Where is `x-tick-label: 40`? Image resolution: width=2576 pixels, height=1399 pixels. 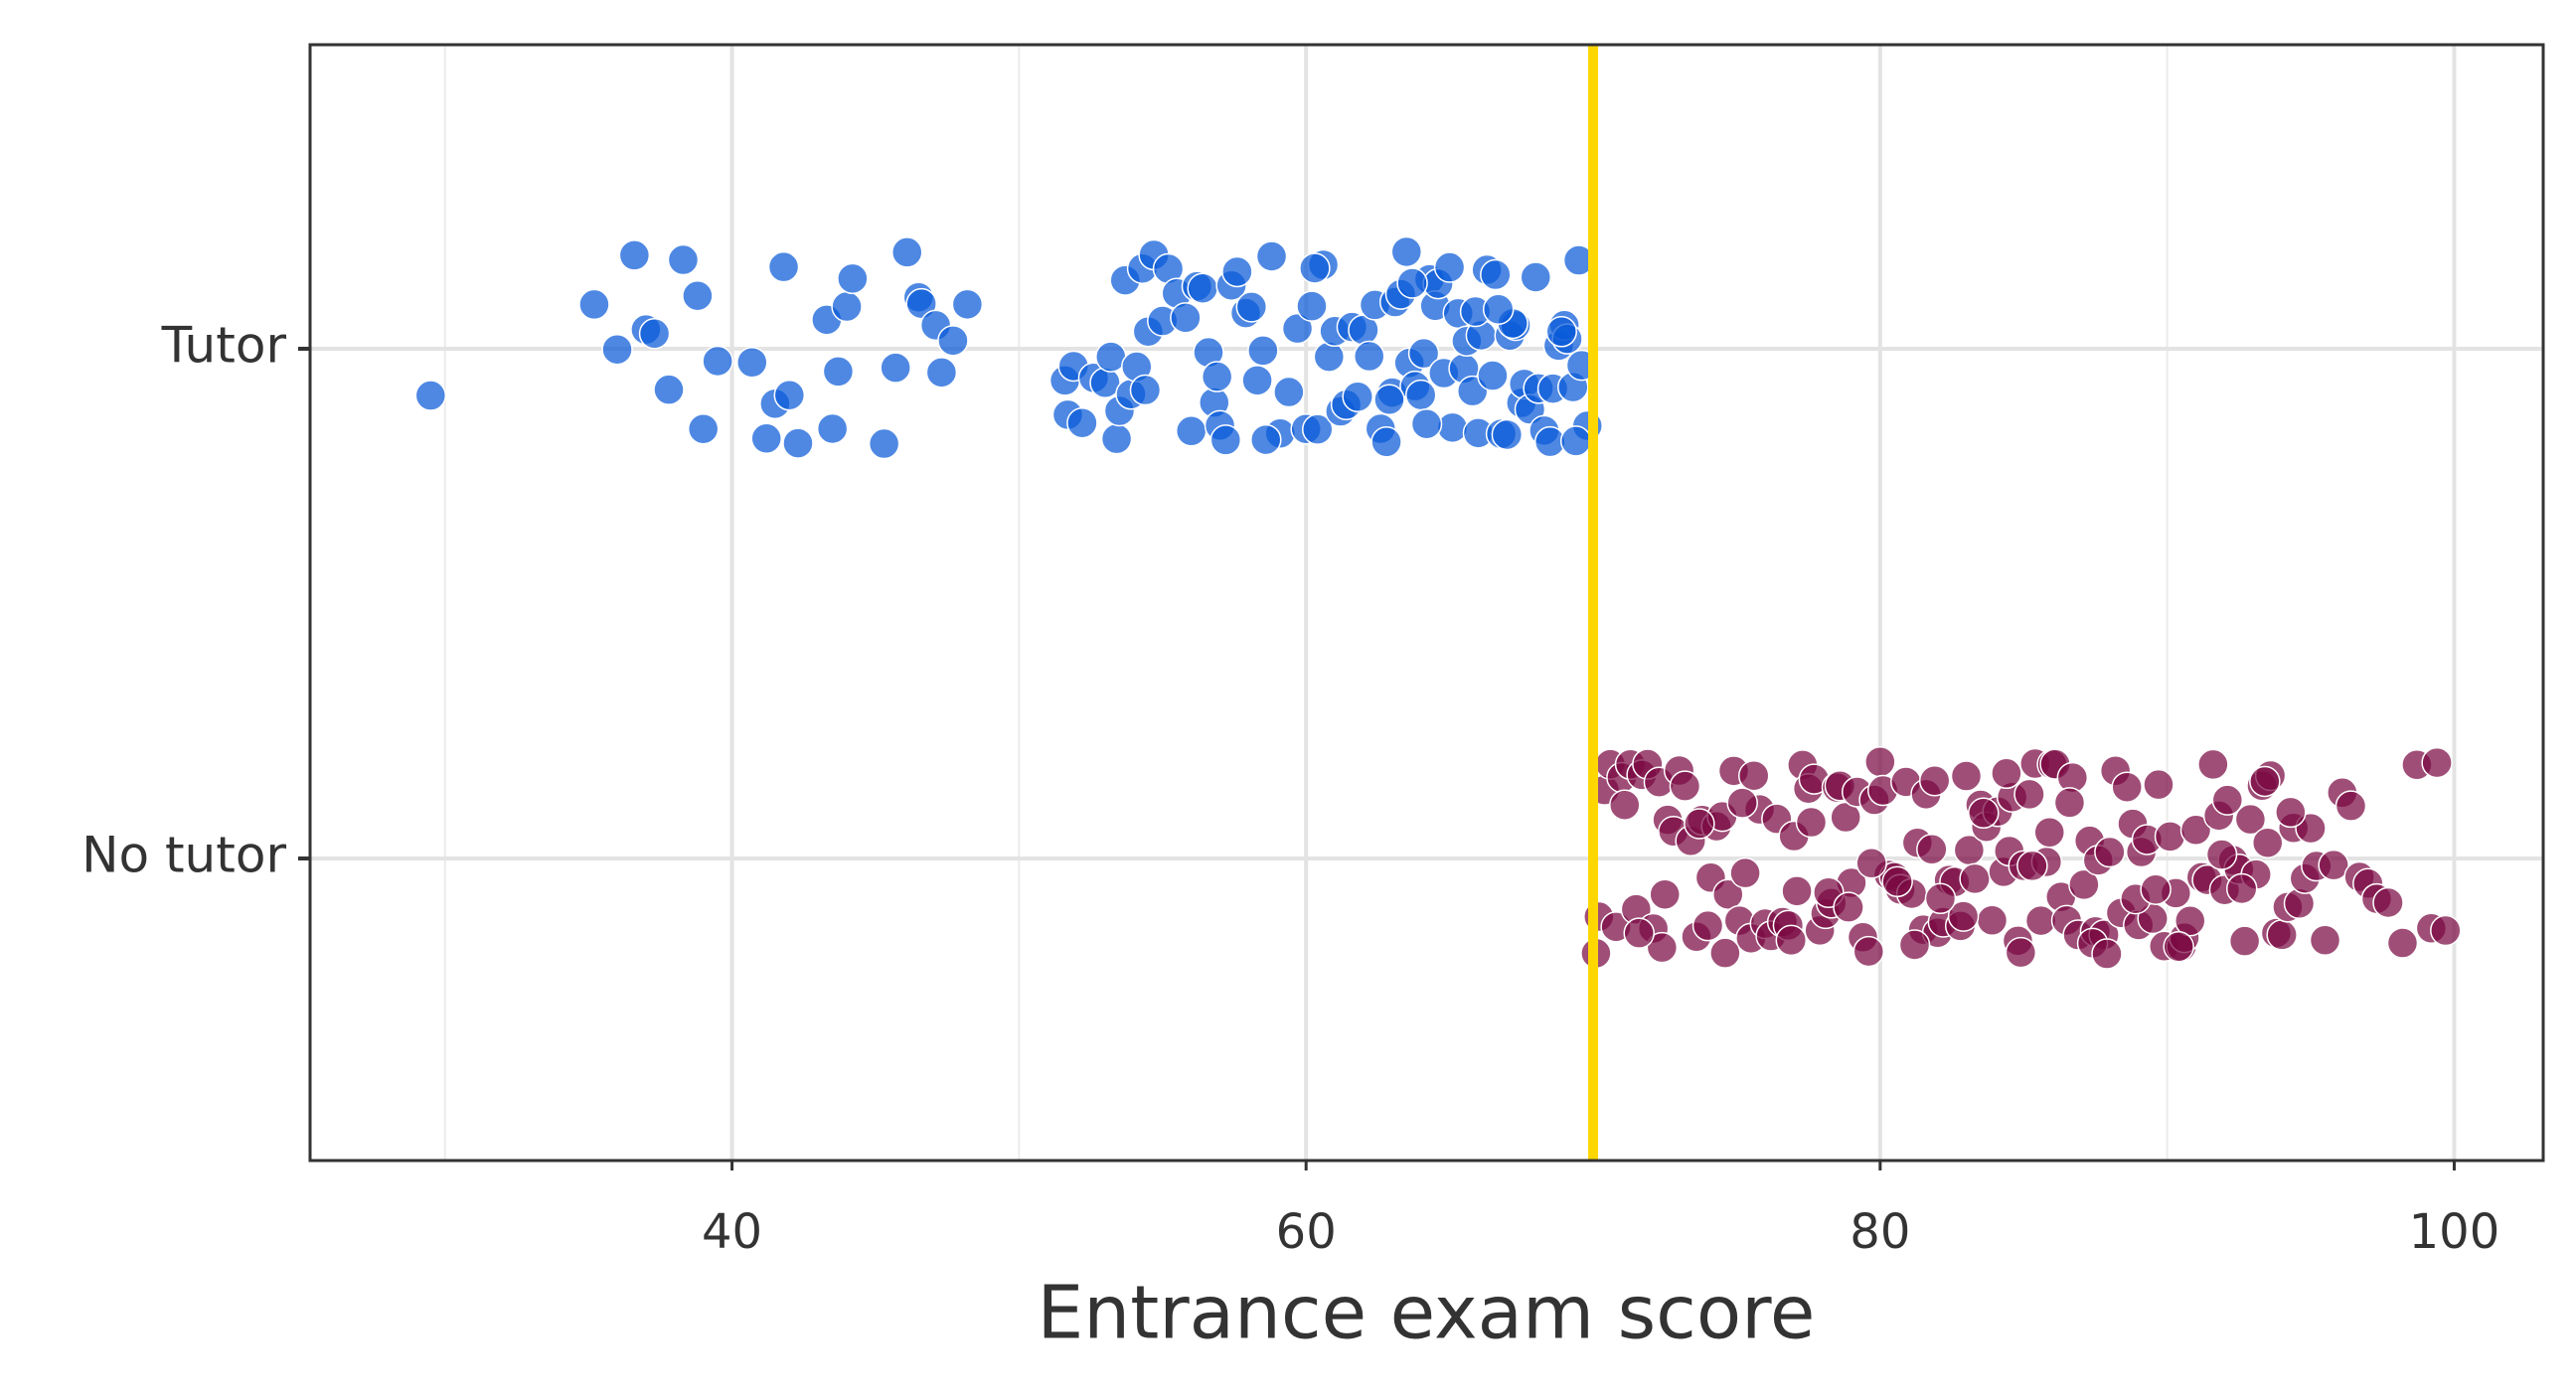
x-tick-label: 40 is located at coordinates (732, 1232).